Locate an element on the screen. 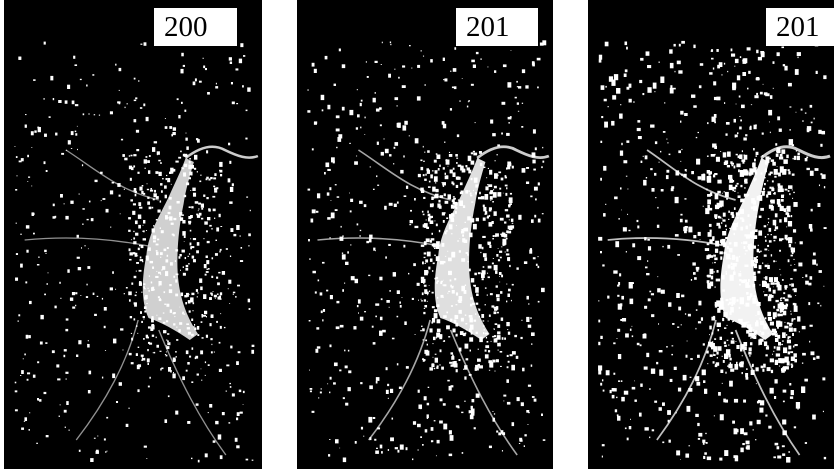 This screenshot has height=469, width=834. year-label-3: 201 is located at coordinates (800, 27).